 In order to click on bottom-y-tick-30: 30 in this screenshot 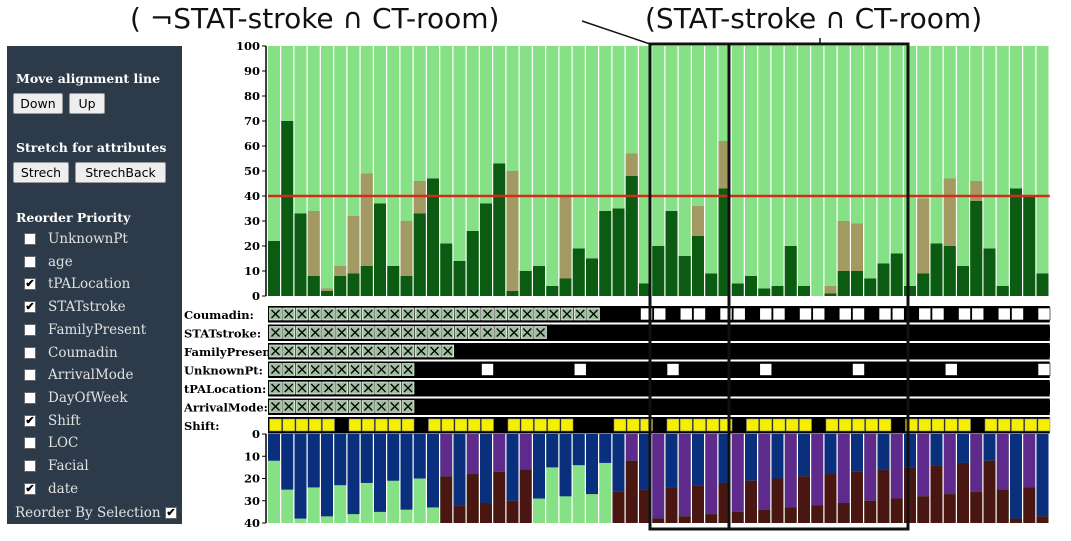, I will do `click(252, 501)`.